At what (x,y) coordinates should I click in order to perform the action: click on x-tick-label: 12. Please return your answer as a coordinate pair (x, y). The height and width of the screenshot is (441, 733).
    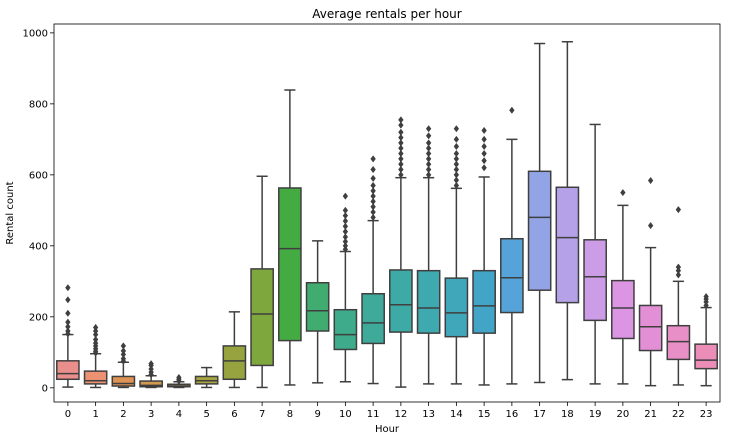
    Looking at the image, I should click on (401, 414).